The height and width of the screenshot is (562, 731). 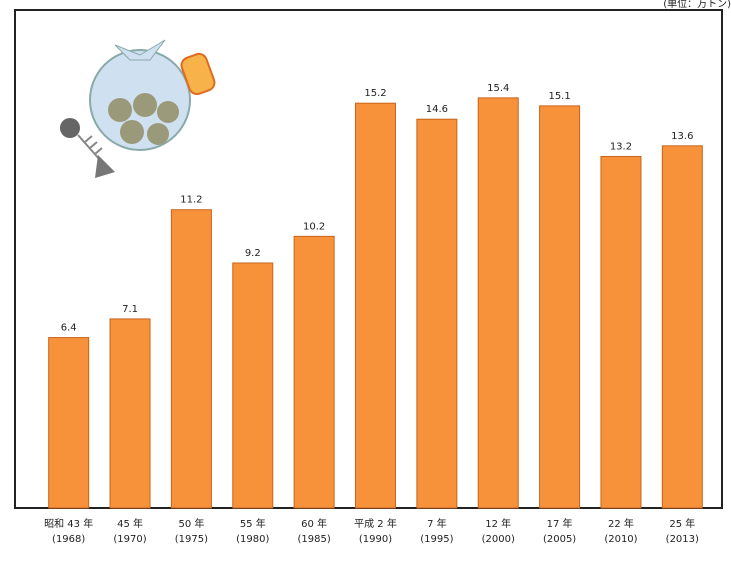 What do you see at coordinates (191, 200) in the screenshot?
I see `value-label: 11.2` at bounding box center [191, 200].